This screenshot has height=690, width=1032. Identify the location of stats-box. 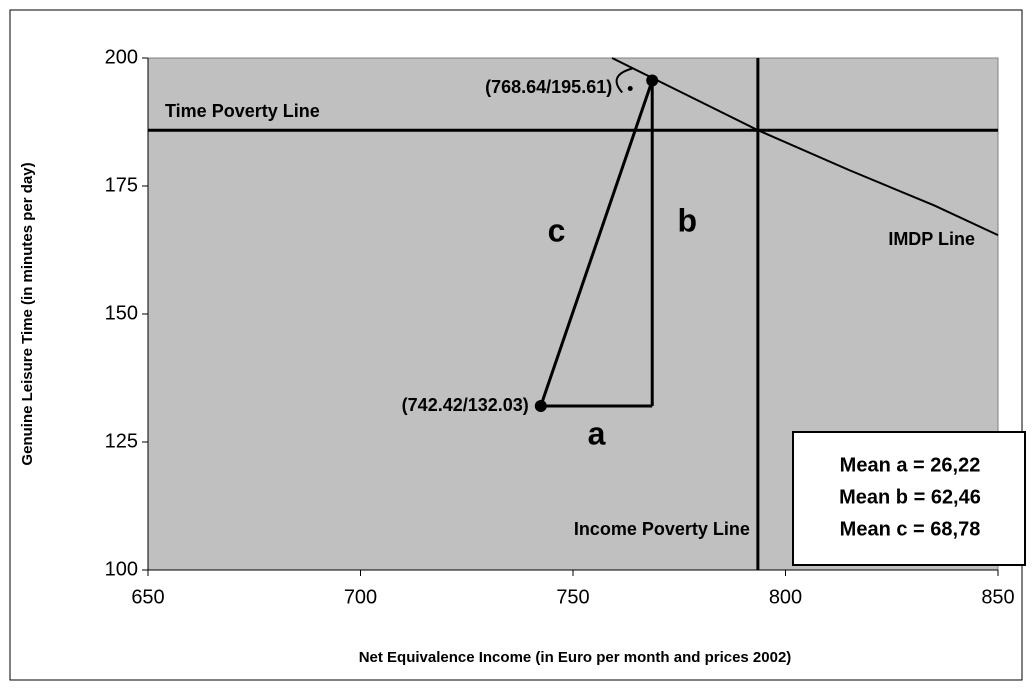
(909, 498).